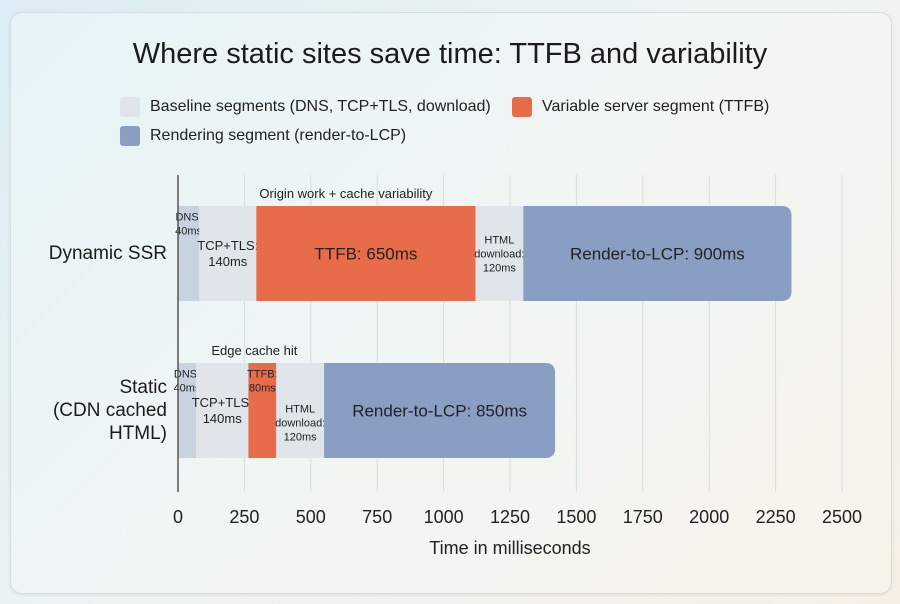 Image resolution: width=900 pixels, height=604 pixels. Describe the element at coordinates (262, 374) in the screenshot. I see `segment-label: TTFB:` at that location.